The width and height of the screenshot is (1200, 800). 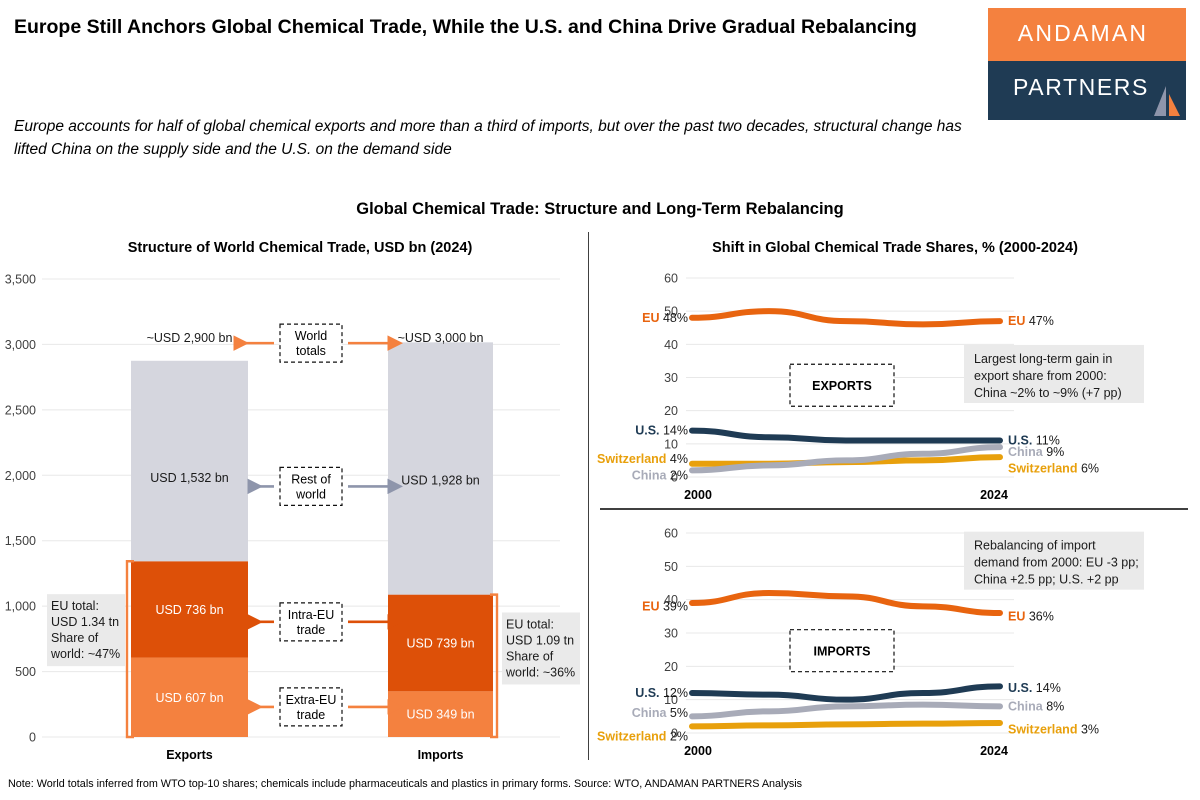 I want to click on series-label: EU 36%, so click(x=1031, y=616).